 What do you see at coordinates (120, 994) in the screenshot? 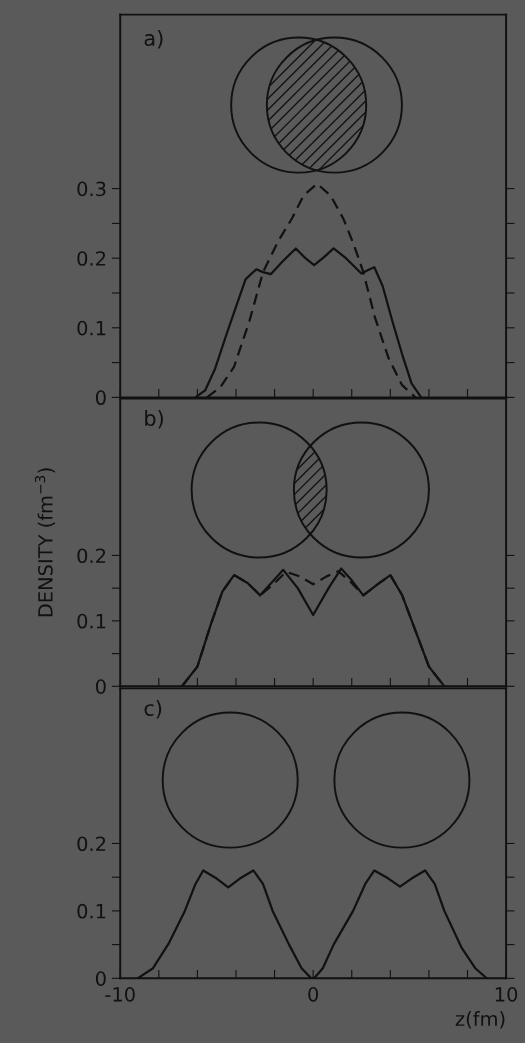
I see `x-tick-label: -10` at bounding box center [120, 994].